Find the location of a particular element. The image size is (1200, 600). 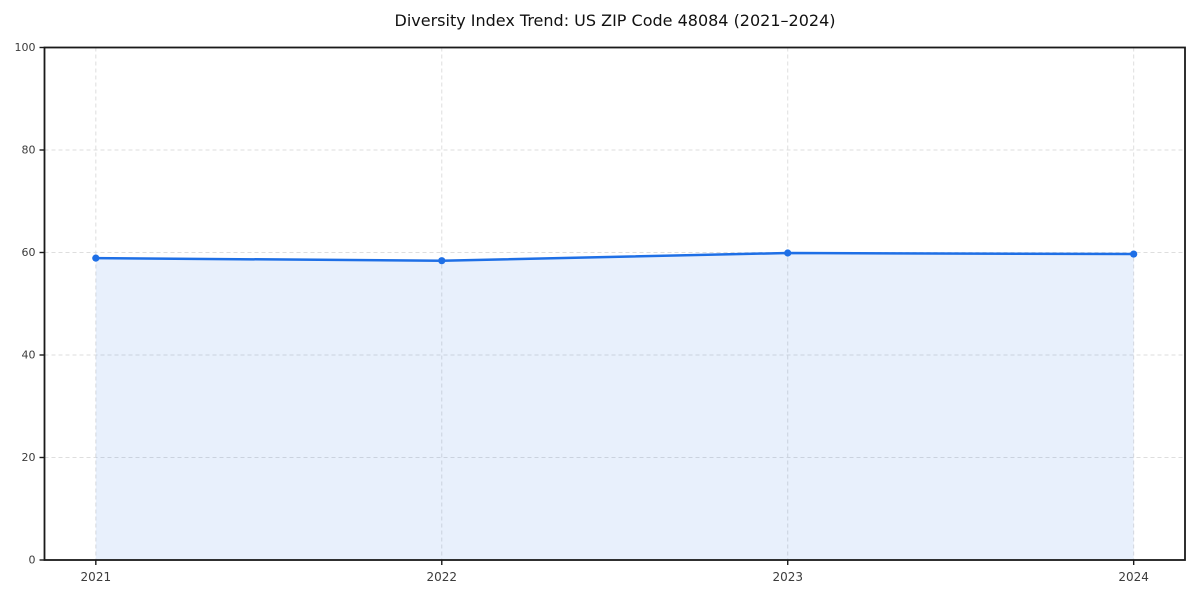

x-axis-tick-label: 2023 is located at coordinates (787, 577).